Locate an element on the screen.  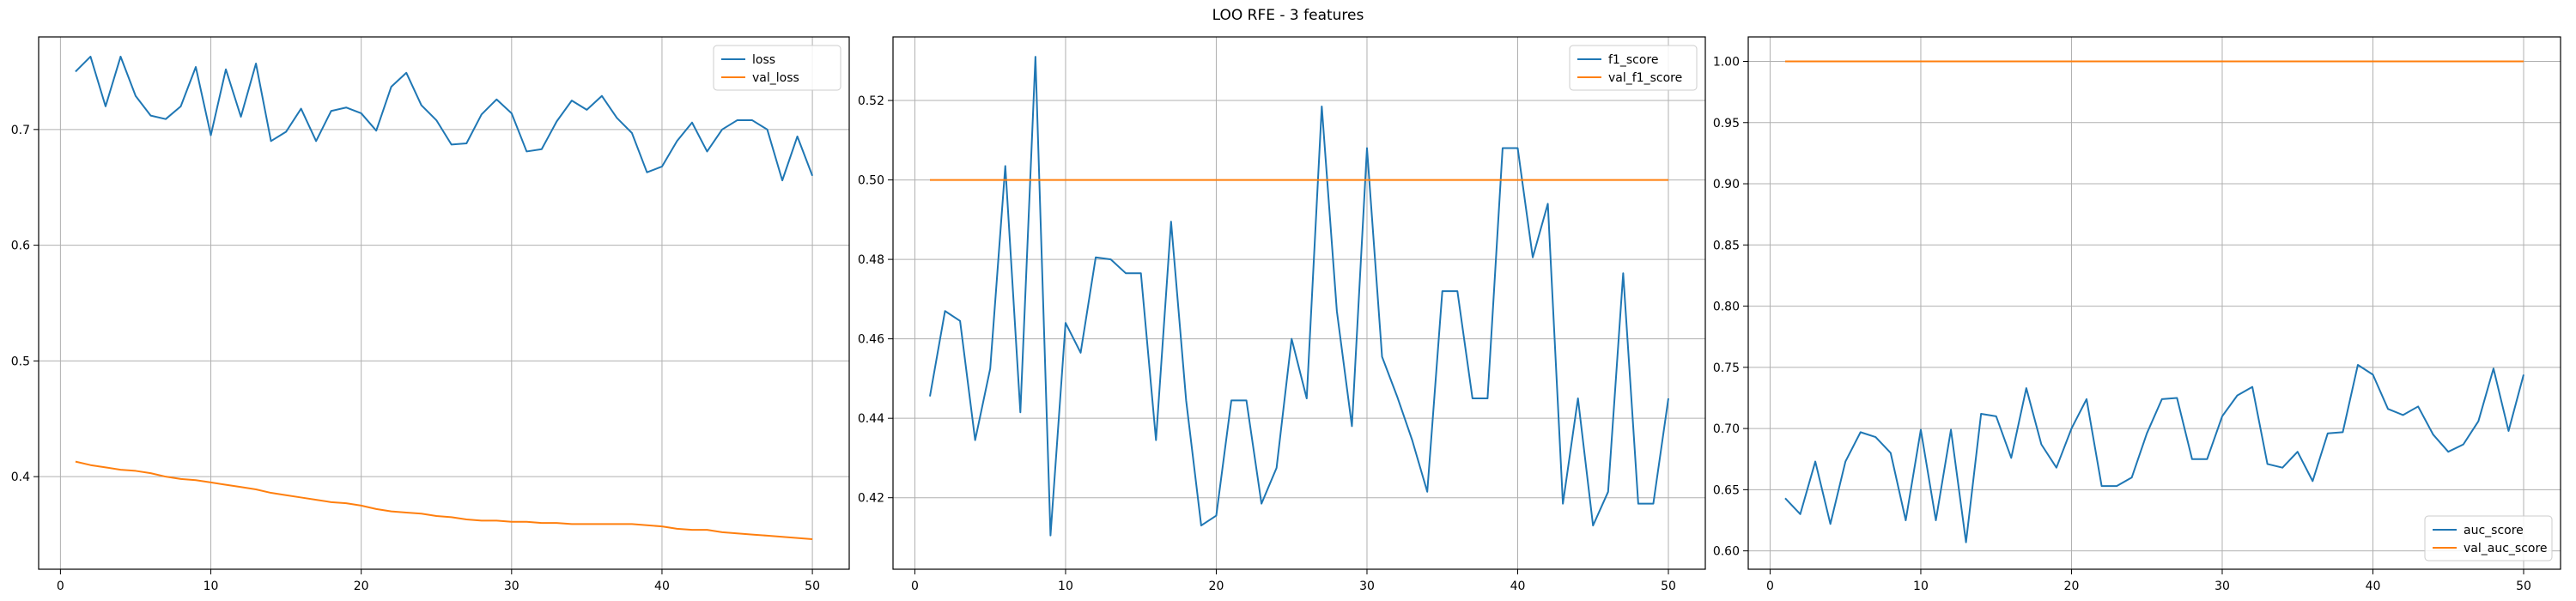
series-line-auc-score is located at coordinates (2154, 453).